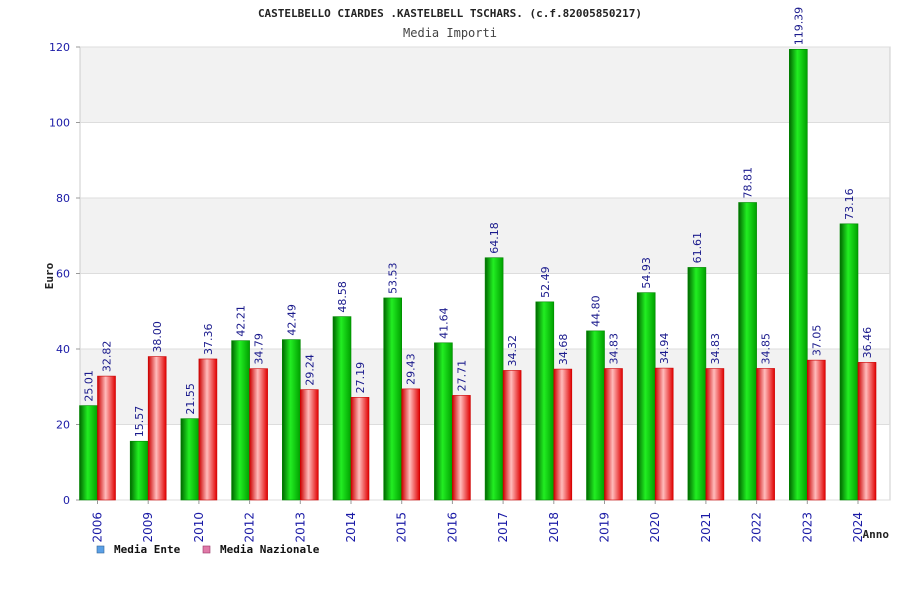 The width and height of the screenshot is (900, 600). I want to click on bar-media-ente-2015, so click(393, 399).